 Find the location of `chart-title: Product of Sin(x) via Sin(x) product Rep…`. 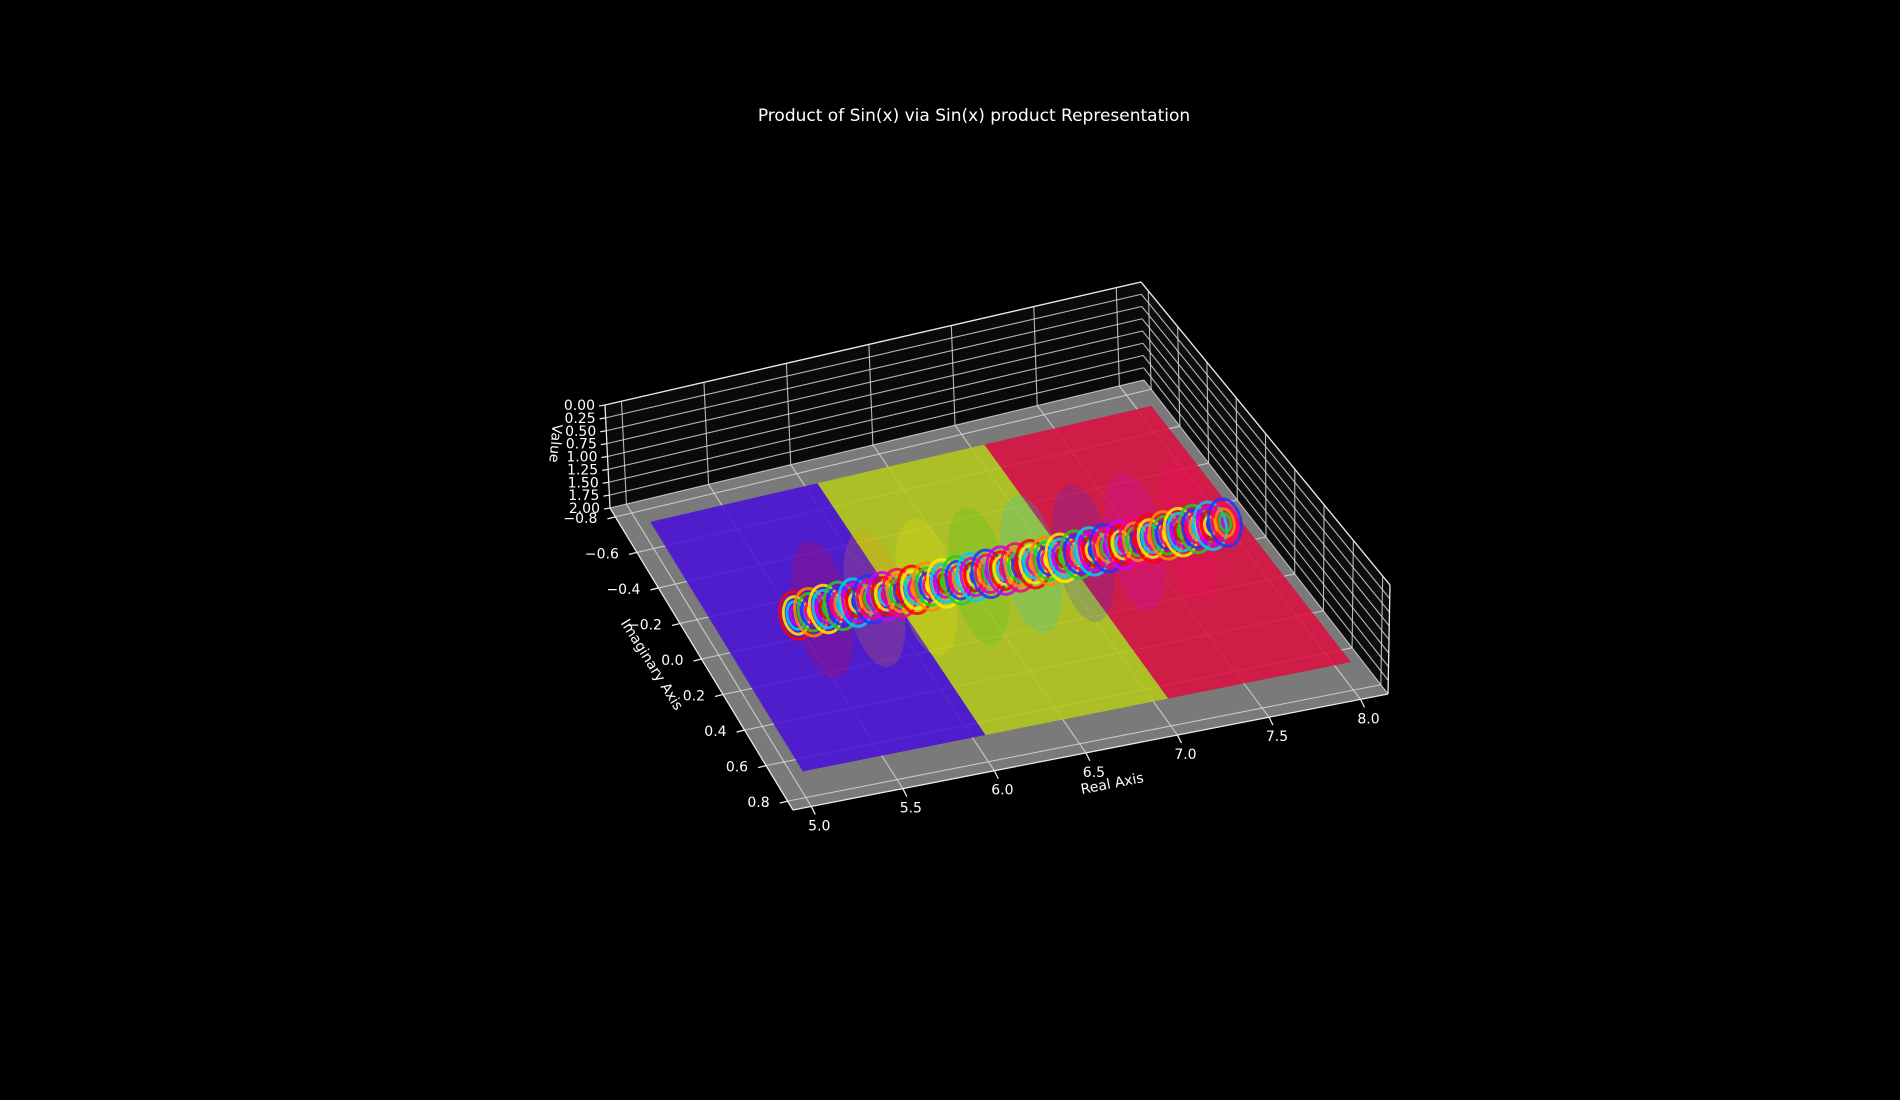

chart-title: Product of Sin(x) via Sin(x) product Rep… is located at coordinates (974, 116).